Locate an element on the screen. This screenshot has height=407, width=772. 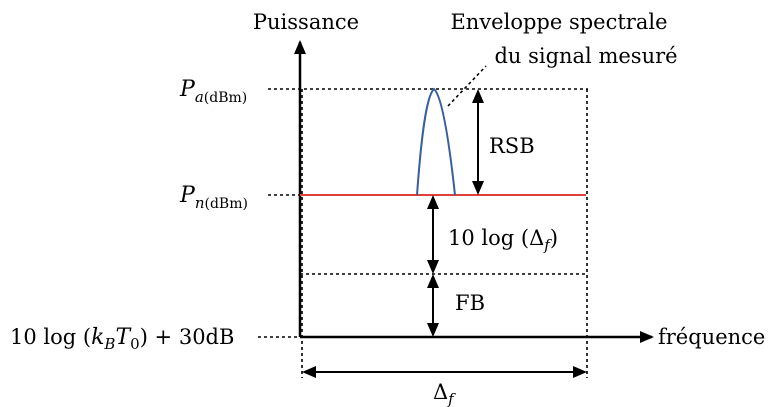
spectral-envelope is located at coordinates (436, 141).